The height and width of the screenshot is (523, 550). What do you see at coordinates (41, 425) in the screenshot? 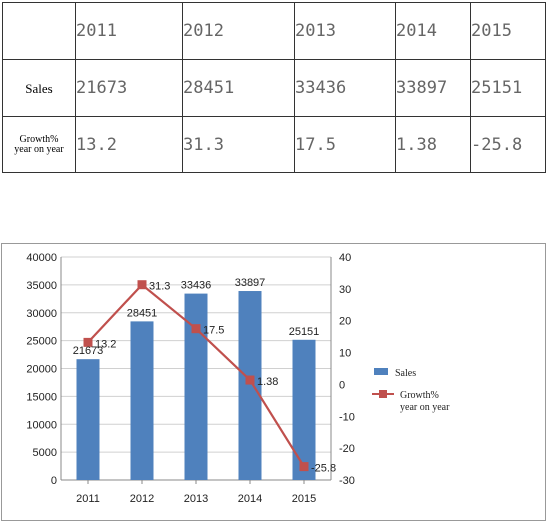
I see `y-left-tick-label: 10000` at bounding box center [41, 425].